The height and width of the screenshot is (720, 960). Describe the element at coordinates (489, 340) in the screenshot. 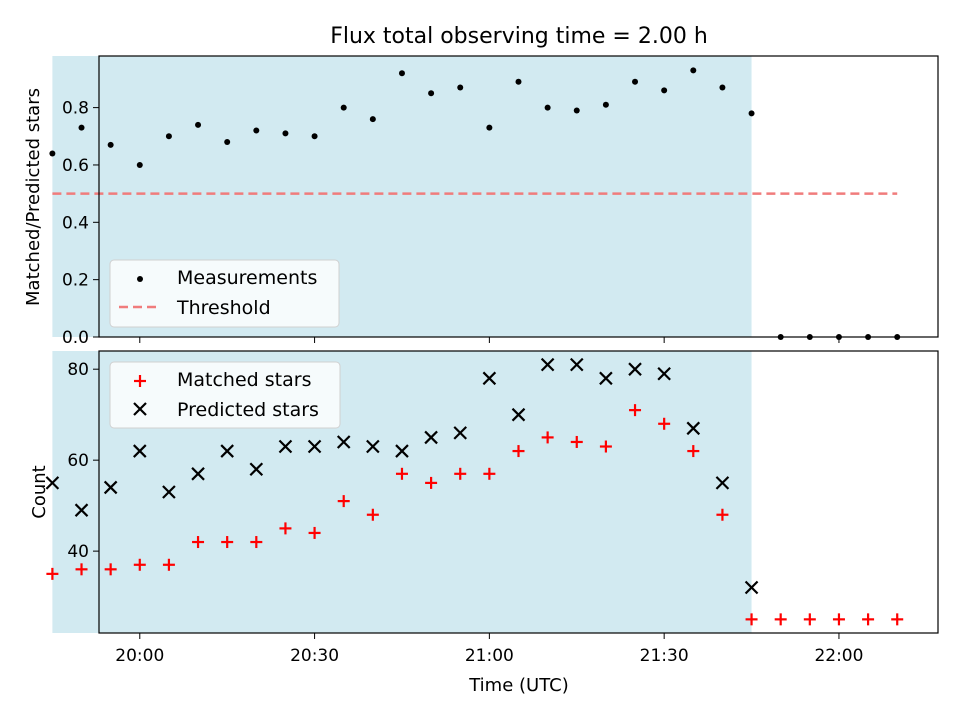

I see `top-x-ticks` at that location.